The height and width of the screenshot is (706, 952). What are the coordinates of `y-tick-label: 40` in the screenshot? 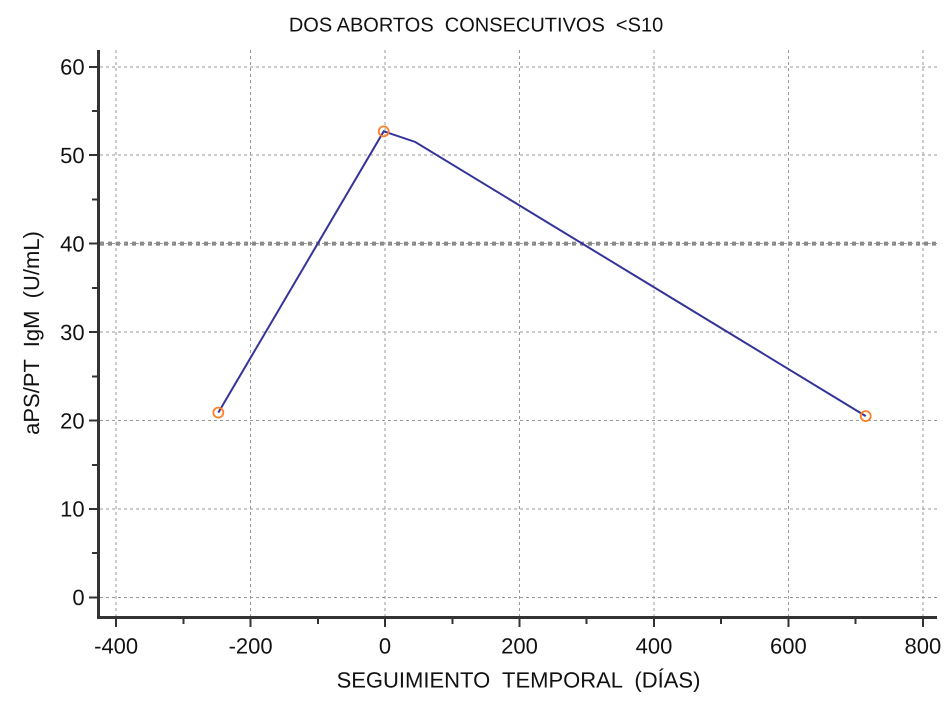 It's located at (72, 243).